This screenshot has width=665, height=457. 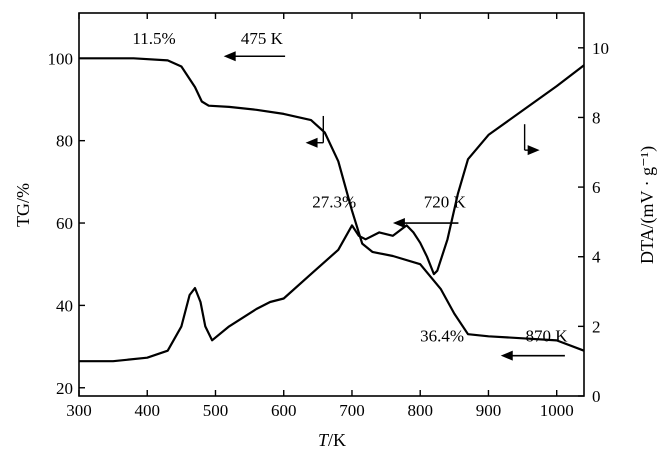 I want to click on x-tick-label: 900, so click(x=489, y=410).